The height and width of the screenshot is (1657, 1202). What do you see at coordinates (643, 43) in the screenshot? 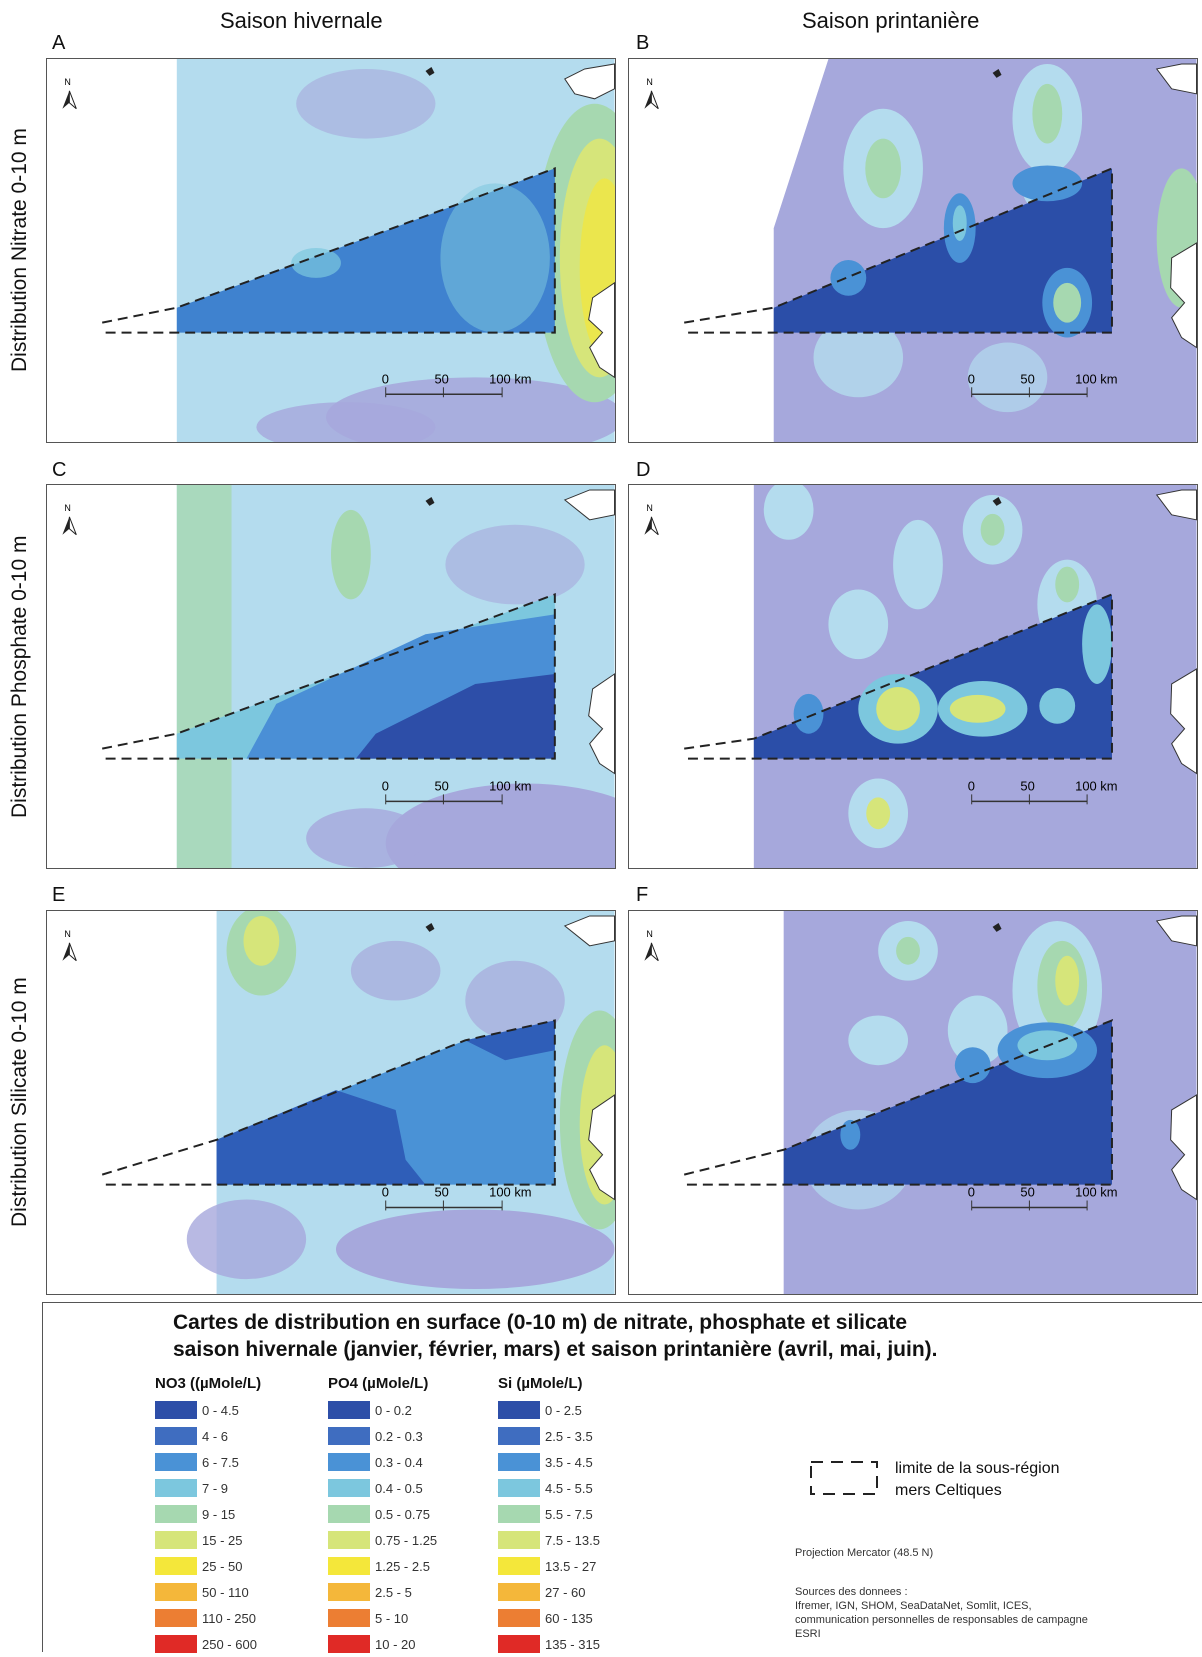
I see `panel-letter-b: B` at bounding box center [643, 43].